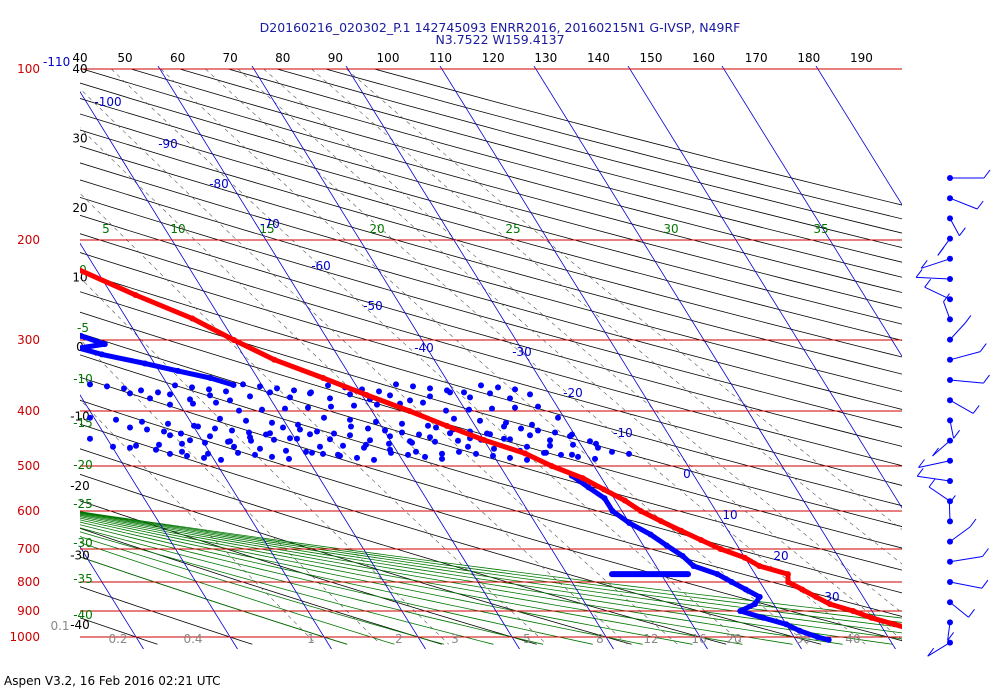  Describe the element at coordinates (28, 466) in the screenshot. I see `pressure-label: 500` at that location.